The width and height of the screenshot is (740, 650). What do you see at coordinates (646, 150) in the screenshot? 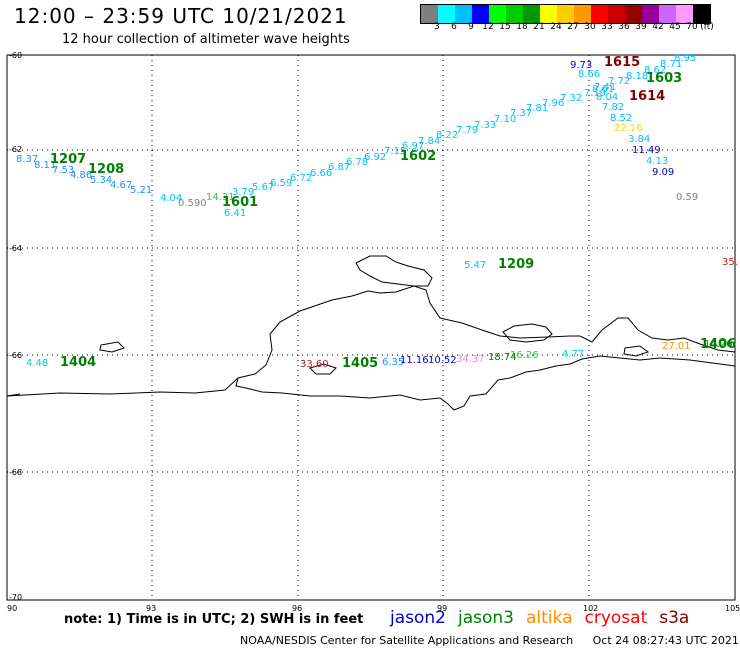
I see `wave-height-reading: 11.49` at bounding box center [646, 150].